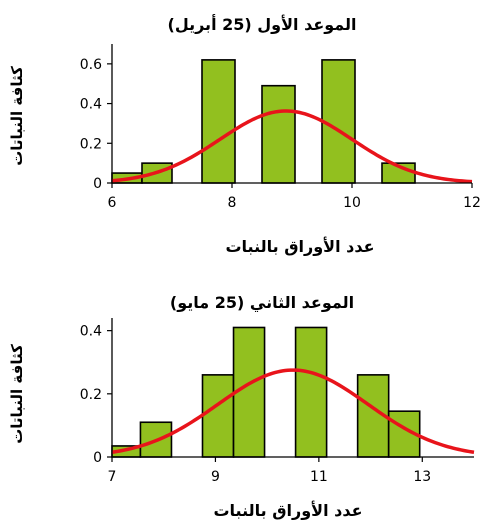 The width and height of the screenshot is (486, 525). What do you see at coordinates (269, 471) in the screenshot?
I see `chart-2-x-ticks: 7 9 11 13` at bounding box center [269, 471].